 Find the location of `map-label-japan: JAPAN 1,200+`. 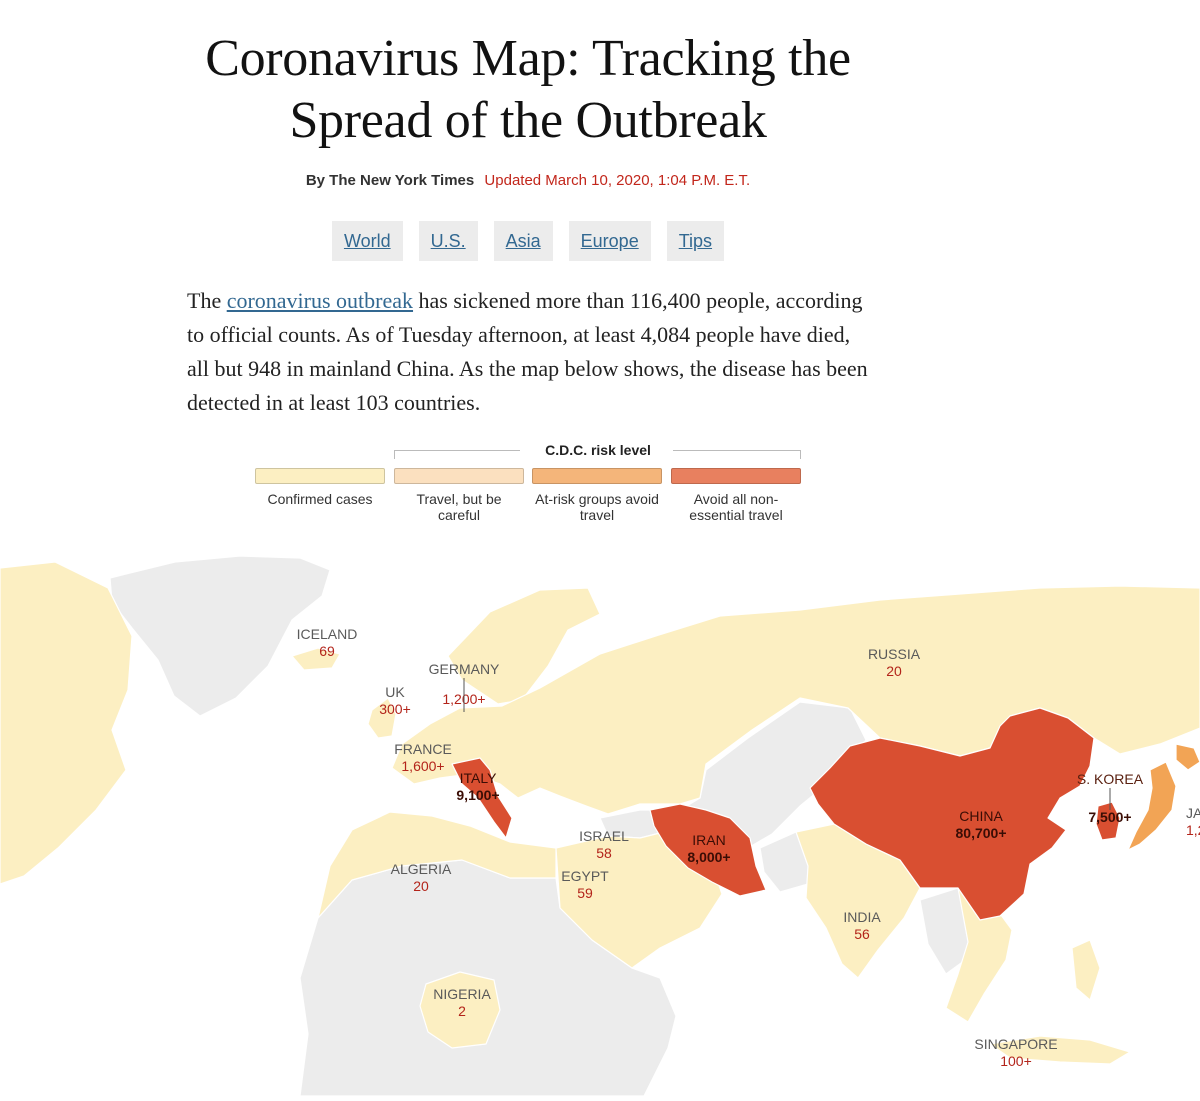

map-label-japan: JAPAN 1,200+ is located at coordinates (1193, 822).